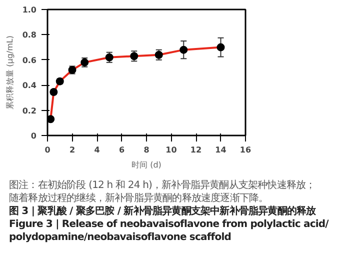  Describe the element at coordinates (168, 224) in the screenshot. I see `caption: Figure 3 | Release of neobavaisoflavone from polylactic acid/` at that location.